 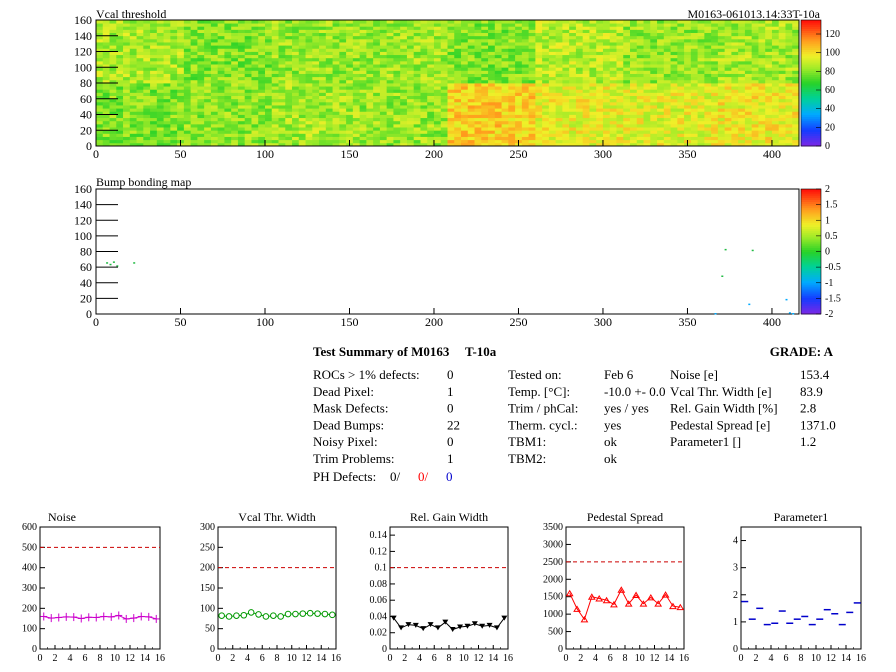 What do you see at coordinates (628, 603) in the screenshot?
I see `pedestal-point` at bounding box center [628, 603].